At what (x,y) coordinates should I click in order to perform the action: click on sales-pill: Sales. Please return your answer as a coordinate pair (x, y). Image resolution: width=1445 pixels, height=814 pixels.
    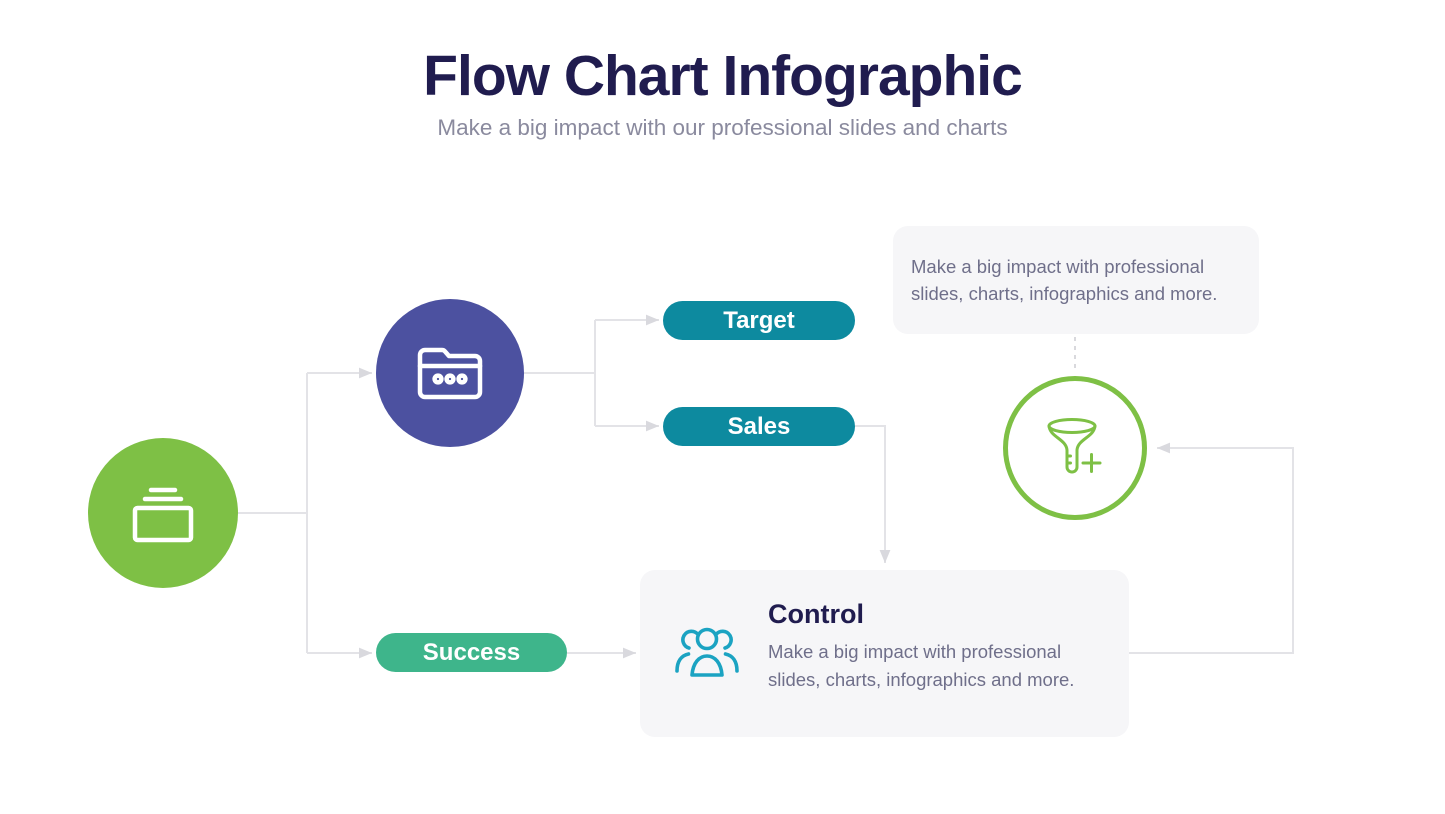
    Looking at the image, I should click on (759, 426).